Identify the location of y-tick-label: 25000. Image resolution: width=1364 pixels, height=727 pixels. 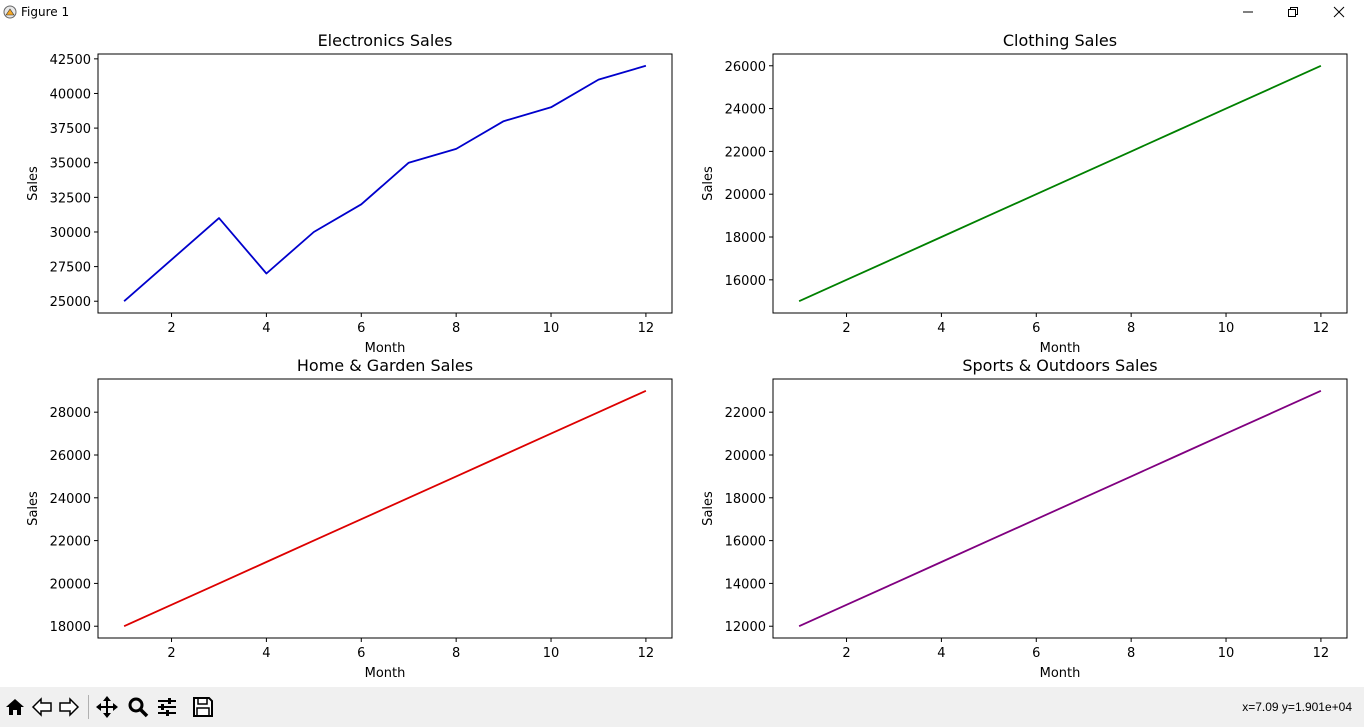
(70, 302).